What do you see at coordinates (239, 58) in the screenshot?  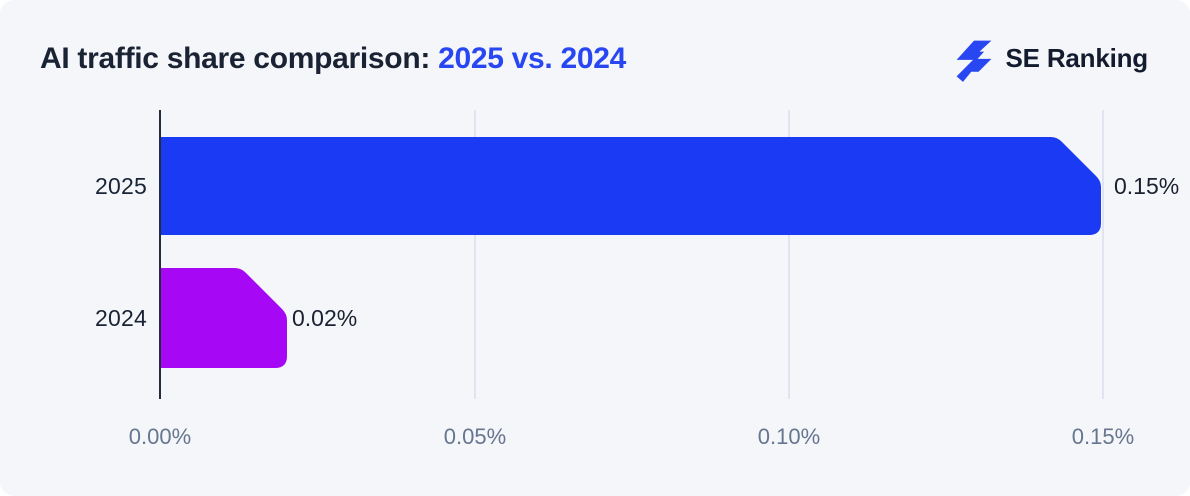 I see `title-main-text: AI traffic share comparison:` at bounding box center [239, 58].